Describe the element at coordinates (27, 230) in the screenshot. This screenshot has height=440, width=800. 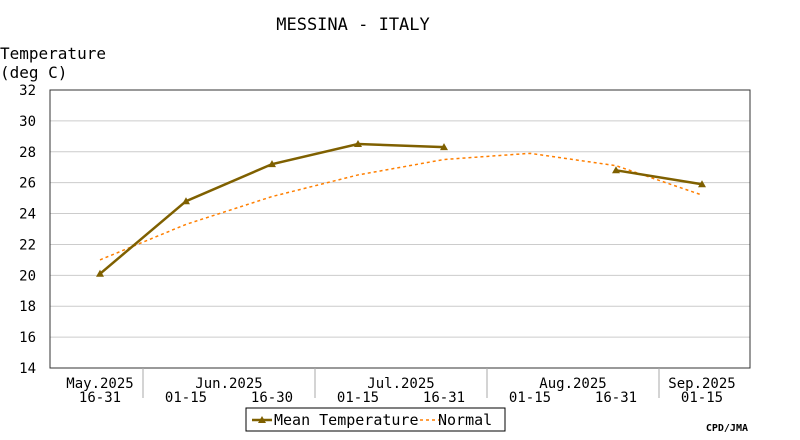
I see `y-axis-ticks: 14 16 18 20 22 24 26 28 30 32` at that location.